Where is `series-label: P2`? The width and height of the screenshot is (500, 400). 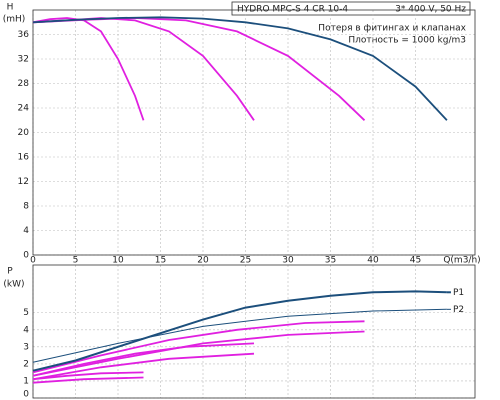 series-label: P2 is located at coordinates (458, 310).